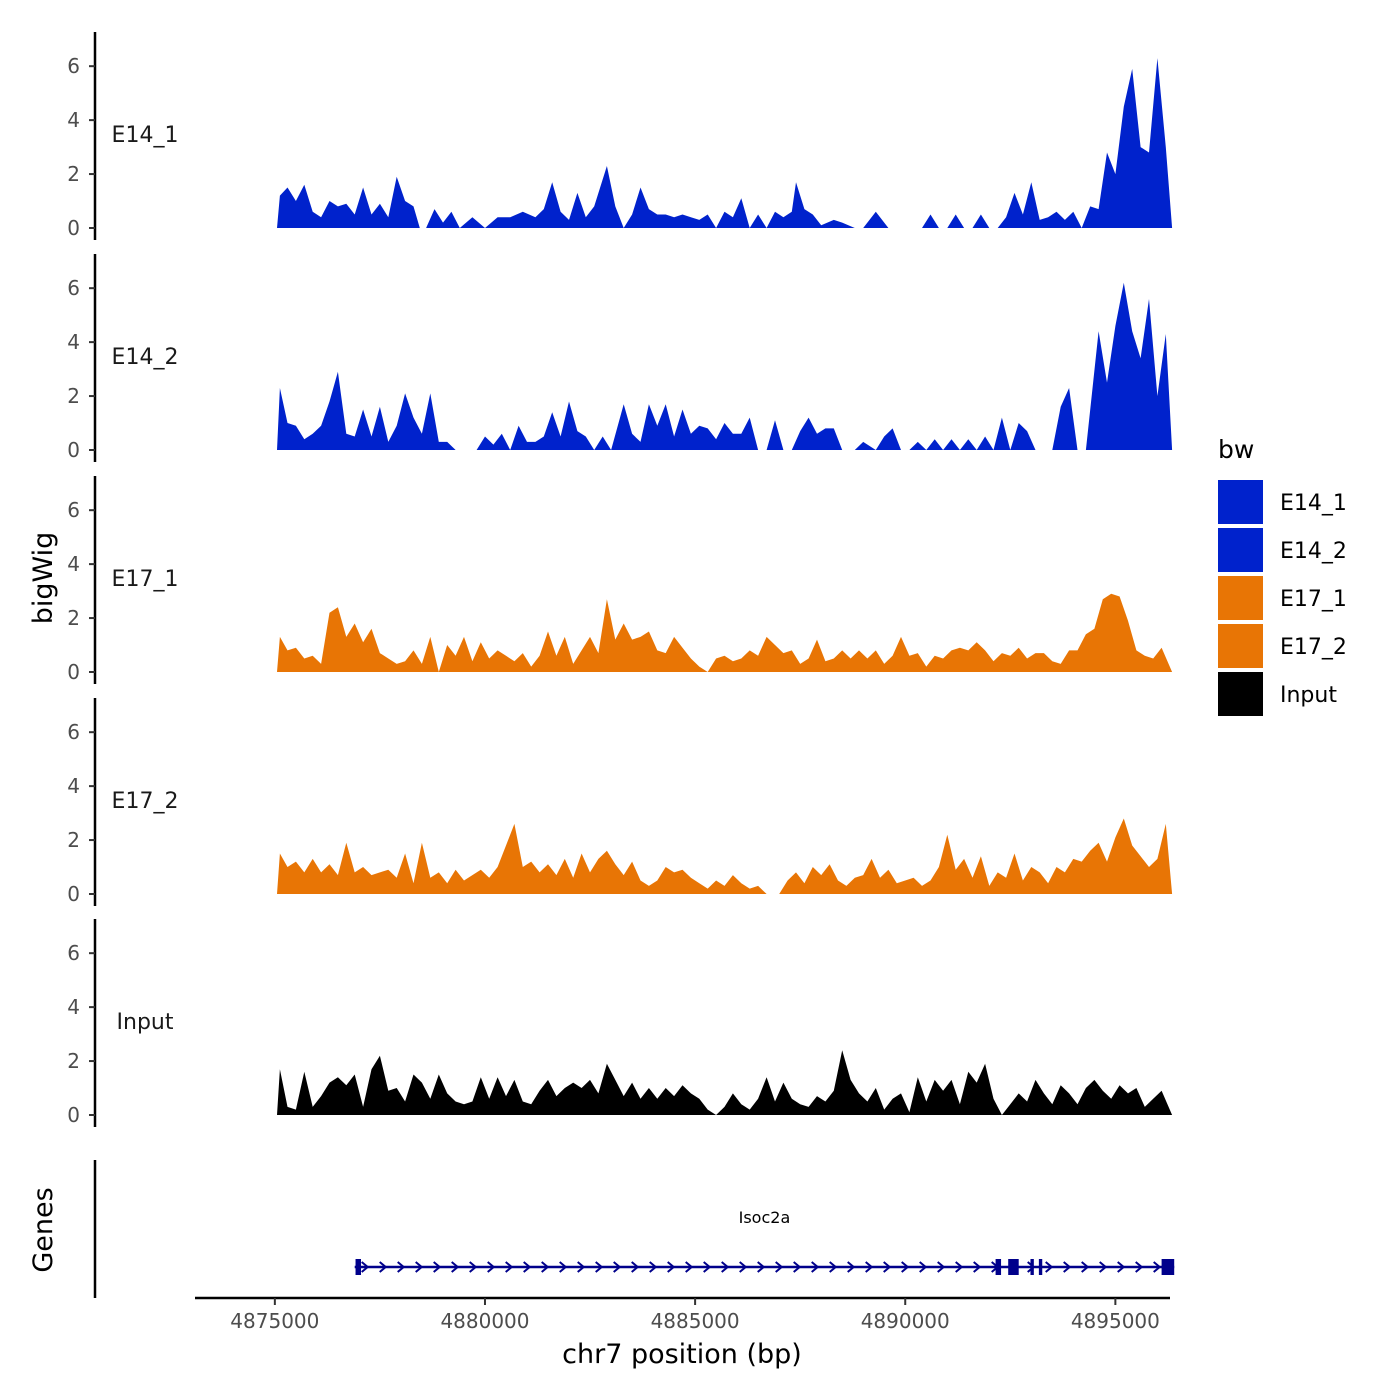 This screenshot has height=1400, width=1400. I want to click on track-e14_2: 0 2 4 6 E14_2, so click(620, 358).